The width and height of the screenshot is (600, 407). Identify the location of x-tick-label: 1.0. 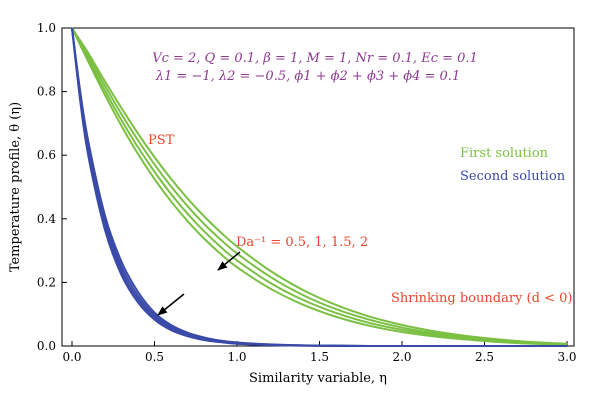
(236, 357).